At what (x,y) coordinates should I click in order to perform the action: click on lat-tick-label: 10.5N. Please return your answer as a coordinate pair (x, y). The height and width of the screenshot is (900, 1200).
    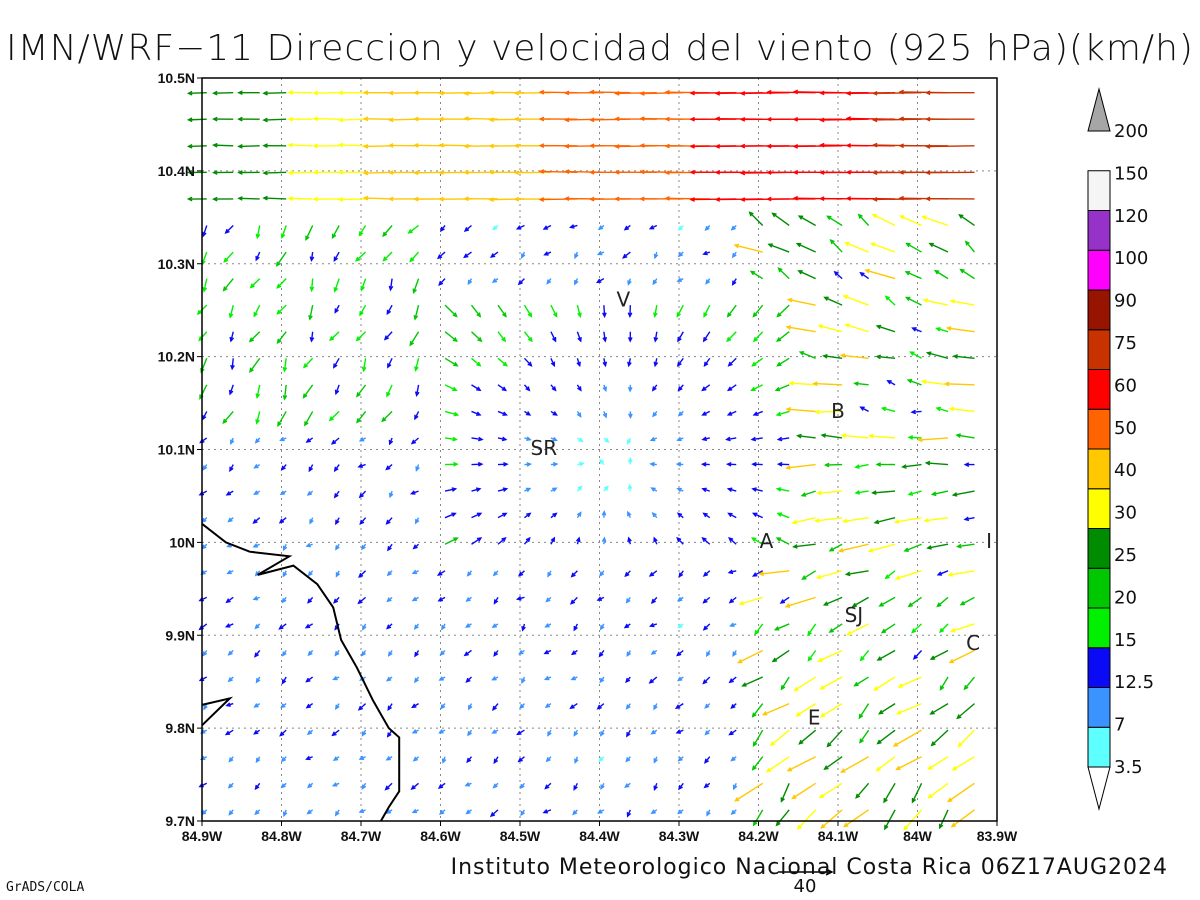
    Looking at the image, I should click on (176, 78).